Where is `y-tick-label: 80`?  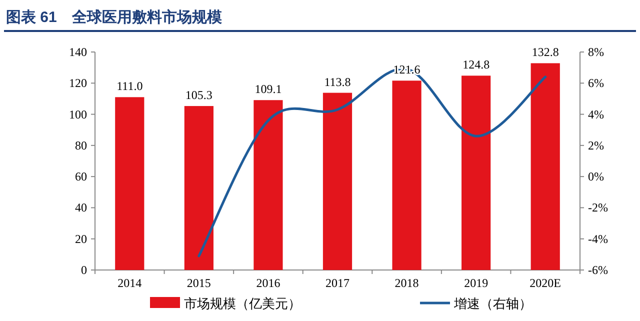
y-tick-label: 80 is located at coordinates (81, 145).